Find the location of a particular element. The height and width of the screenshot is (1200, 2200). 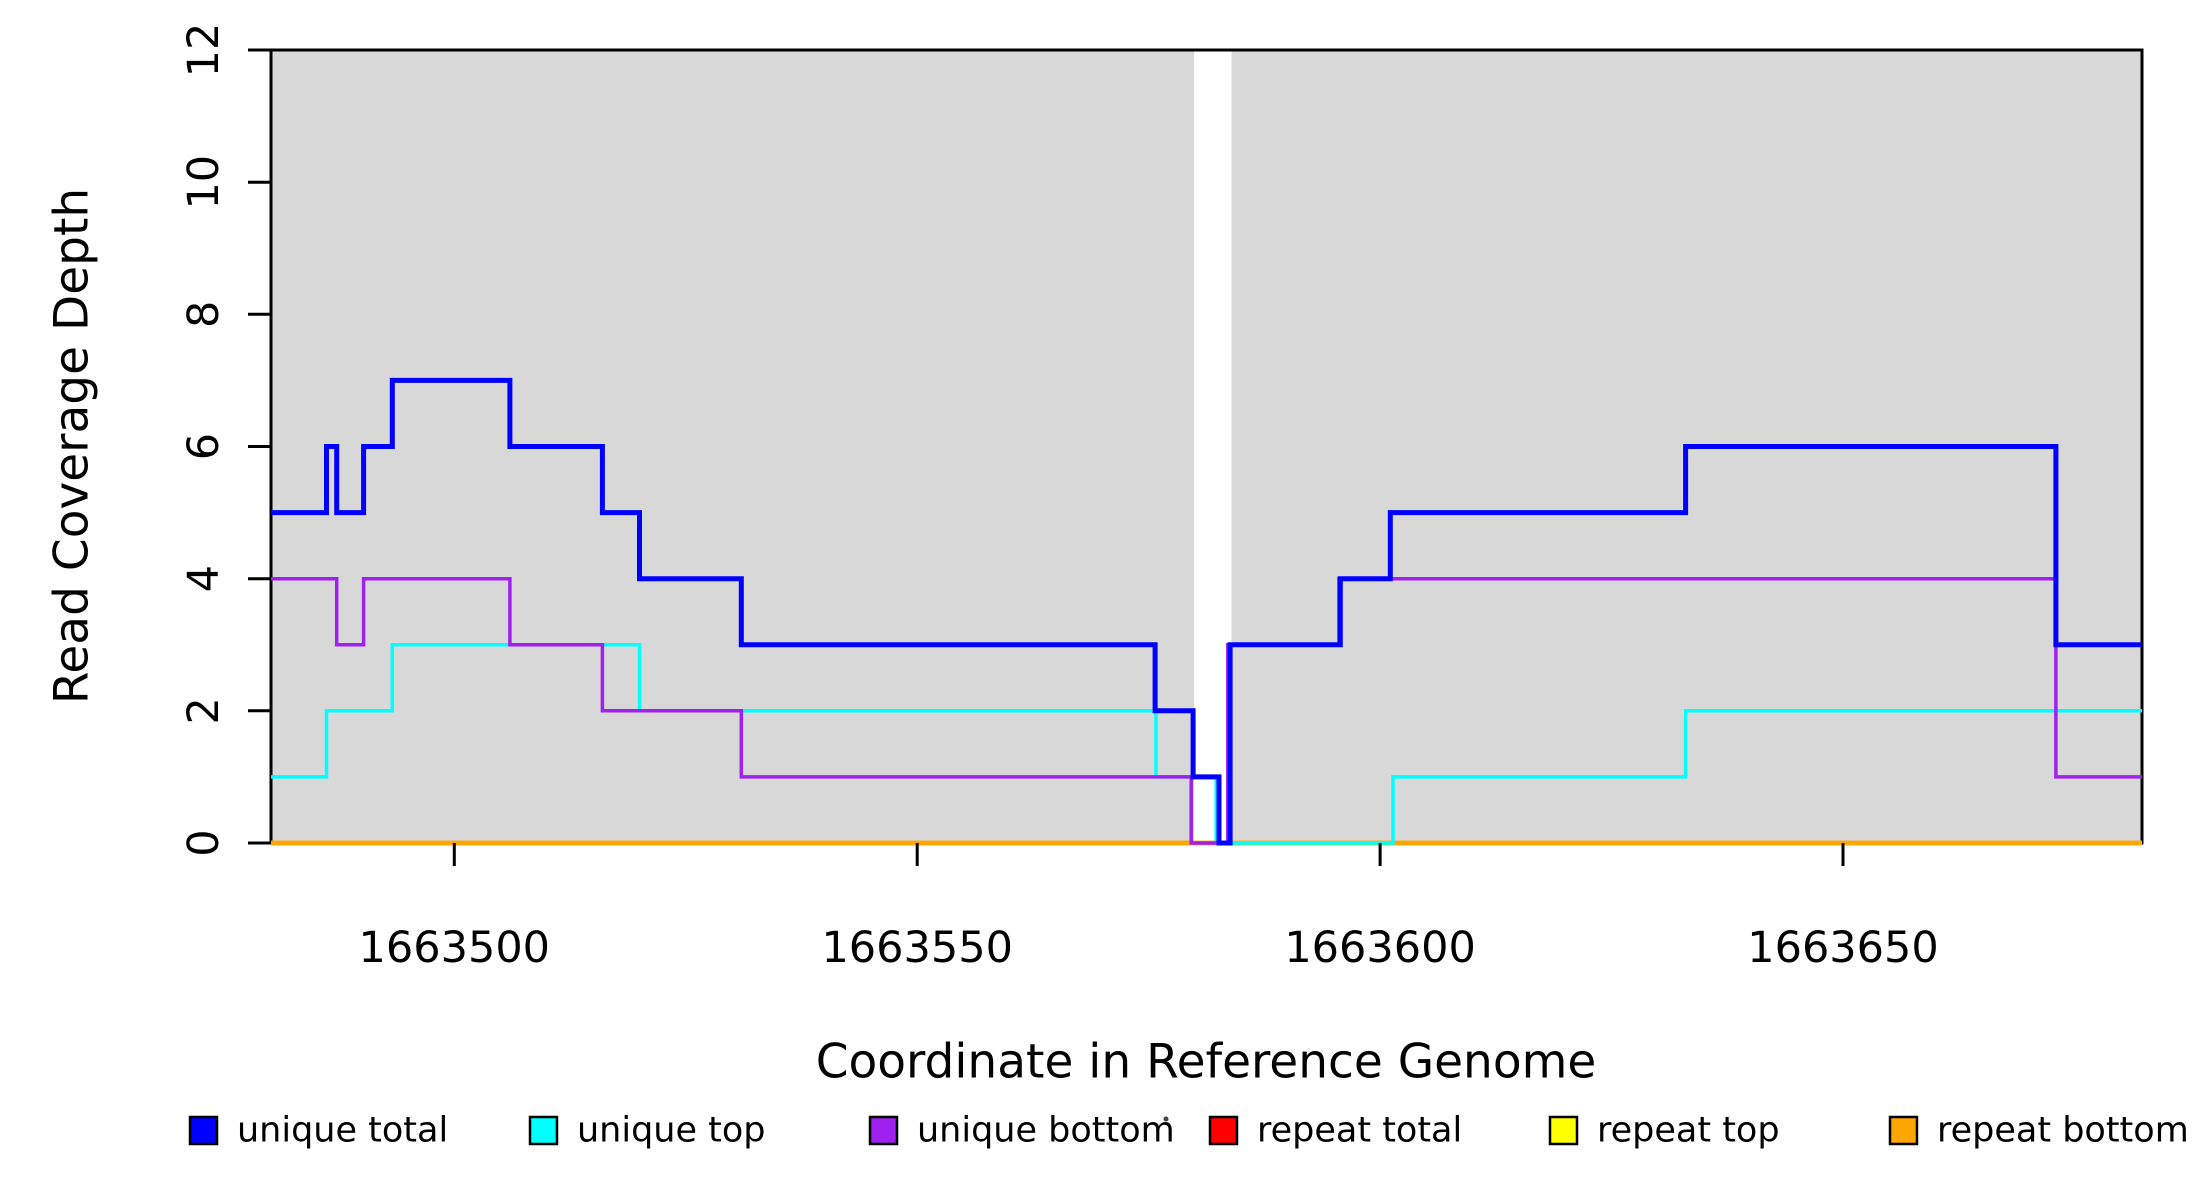

series-unique-top-line is located at coordinates (1206, 744).